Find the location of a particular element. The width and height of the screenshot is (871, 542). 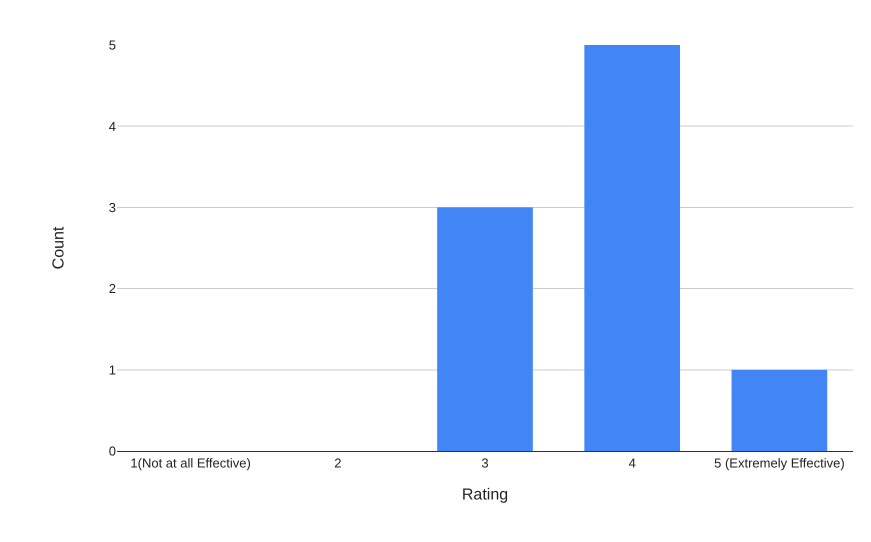

y-tick-label: 2 is located at coordinates (112, 288).